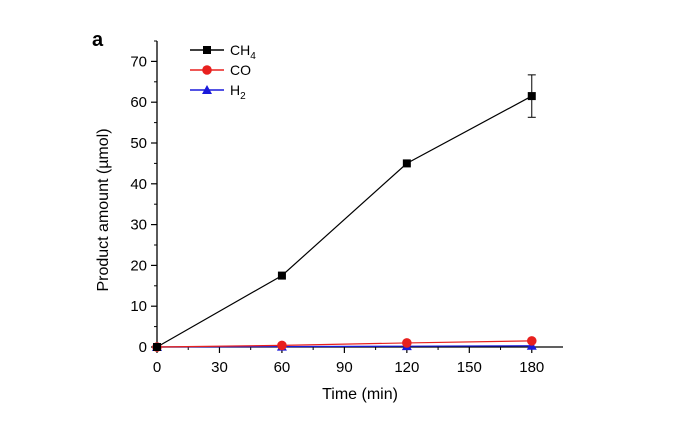 Image resolution: width=699 pixels, height=425 pixels. Describe the element at coordinates (138, 61) in the screenshot. I see `y-tick-label: 70` at that location.